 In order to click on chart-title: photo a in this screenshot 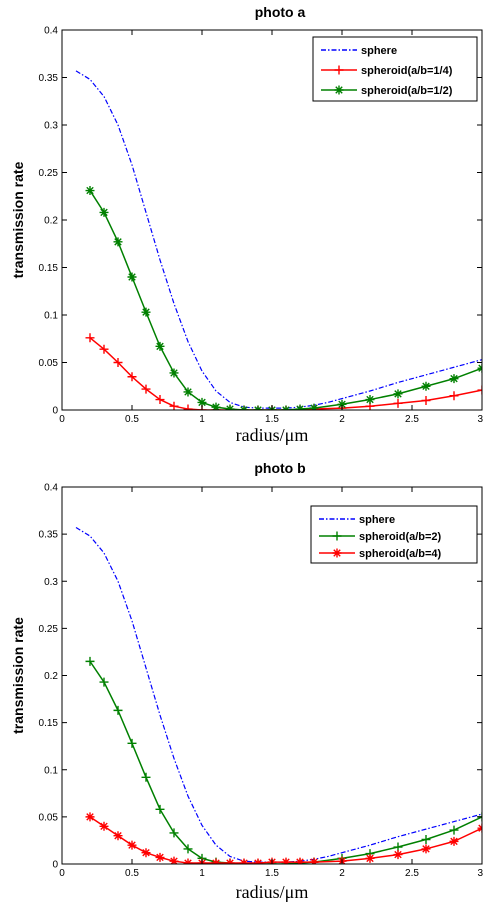, I will do `click(280, 12)`.